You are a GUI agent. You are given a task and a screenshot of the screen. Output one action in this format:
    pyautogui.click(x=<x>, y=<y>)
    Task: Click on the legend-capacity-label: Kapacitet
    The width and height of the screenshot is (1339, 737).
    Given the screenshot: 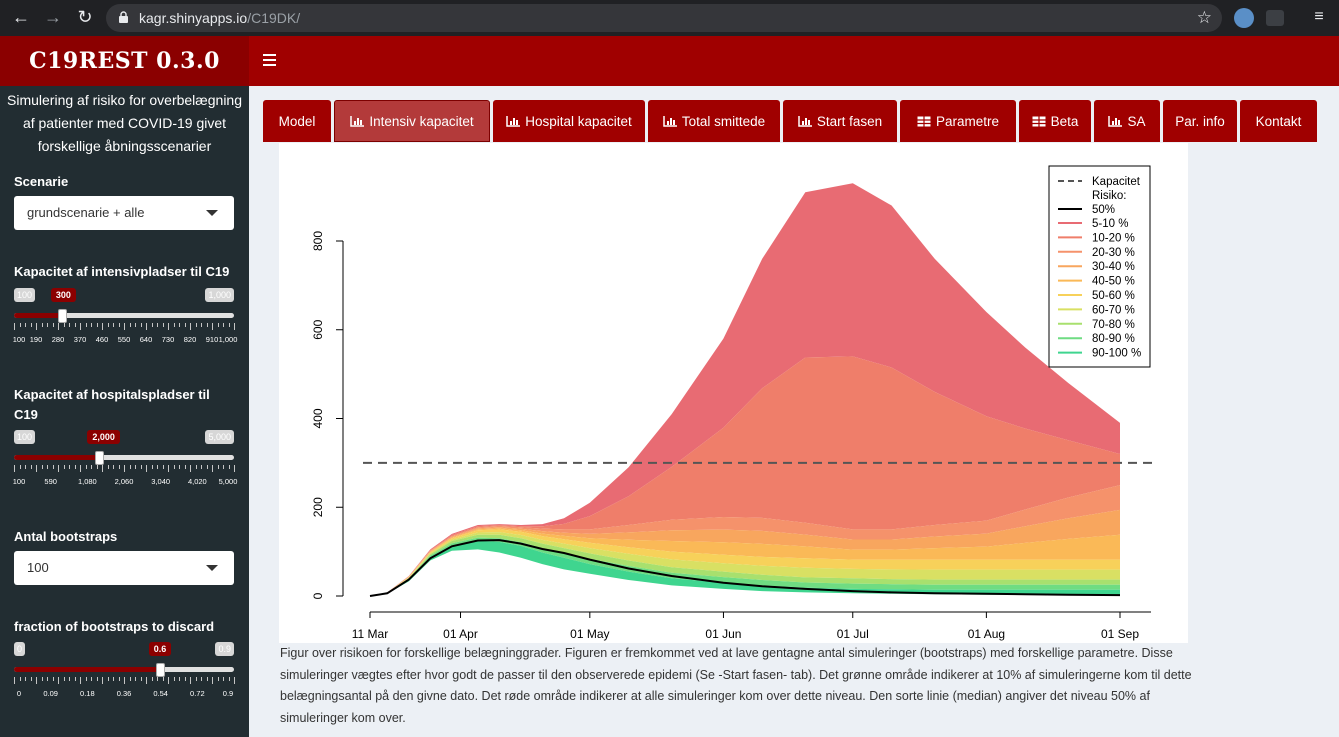 What is the action you would take?
    pyautogui.click(x=1116, y=182)
    